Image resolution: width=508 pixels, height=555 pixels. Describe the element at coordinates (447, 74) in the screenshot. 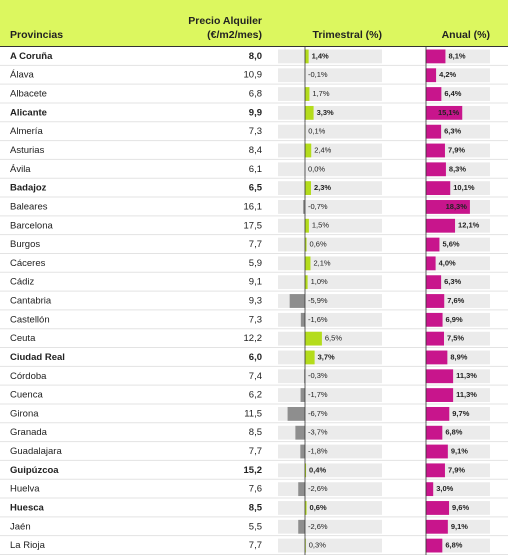

I see `anual-label: 4,2%` at that location.